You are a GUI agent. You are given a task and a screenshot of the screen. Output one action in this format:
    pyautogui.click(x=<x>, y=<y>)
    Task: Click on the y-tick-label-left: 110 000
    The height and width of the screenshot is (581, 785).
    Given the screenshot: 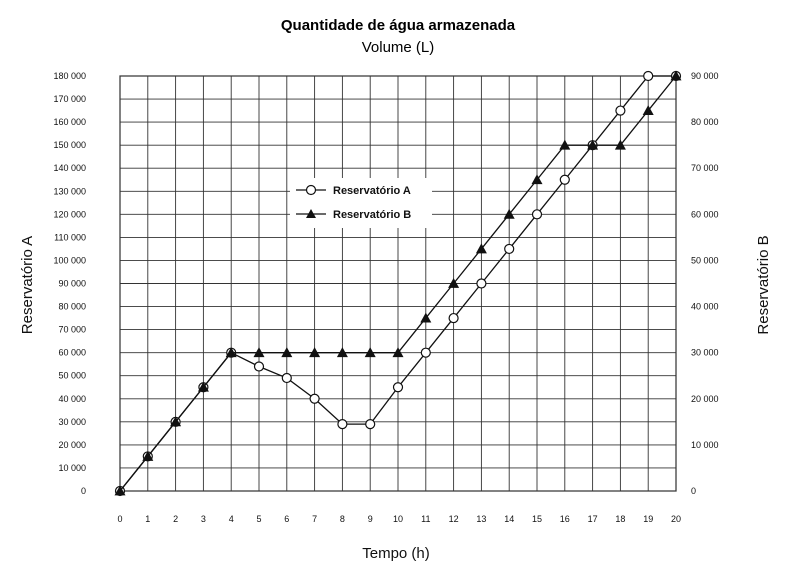 What is the action you would take?
    pyautogui.click(x=70, y=237)
    